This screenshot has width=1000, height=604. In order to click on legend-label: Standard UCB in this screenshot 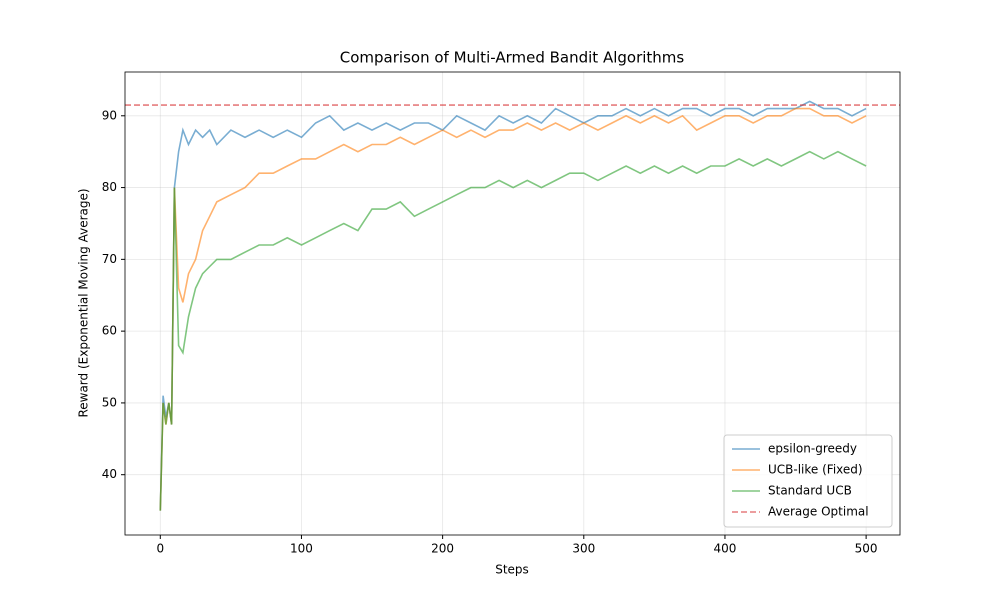, I will do `click(810, 491)`.